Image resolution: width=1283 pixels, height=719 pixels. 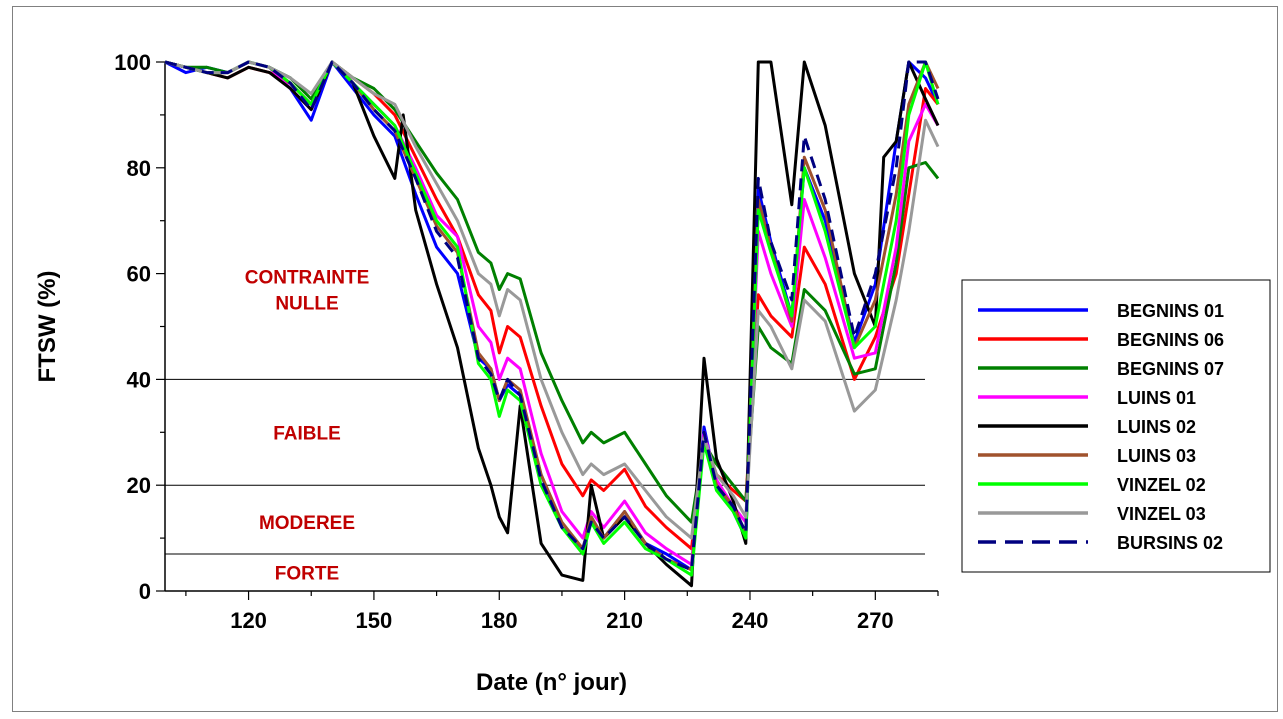 I want to click on stress-zone-labels: CONTRAINTE NULLE FAIBLE MODEREE FORTE, so click(x=307, y=425).